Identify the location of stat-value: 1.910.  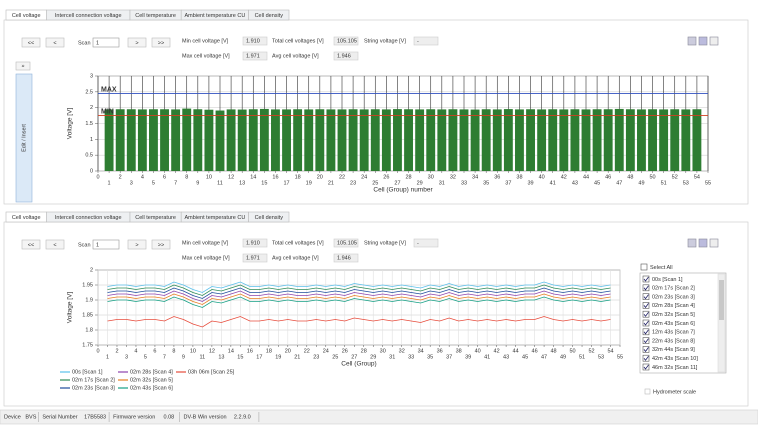
(253, 41).